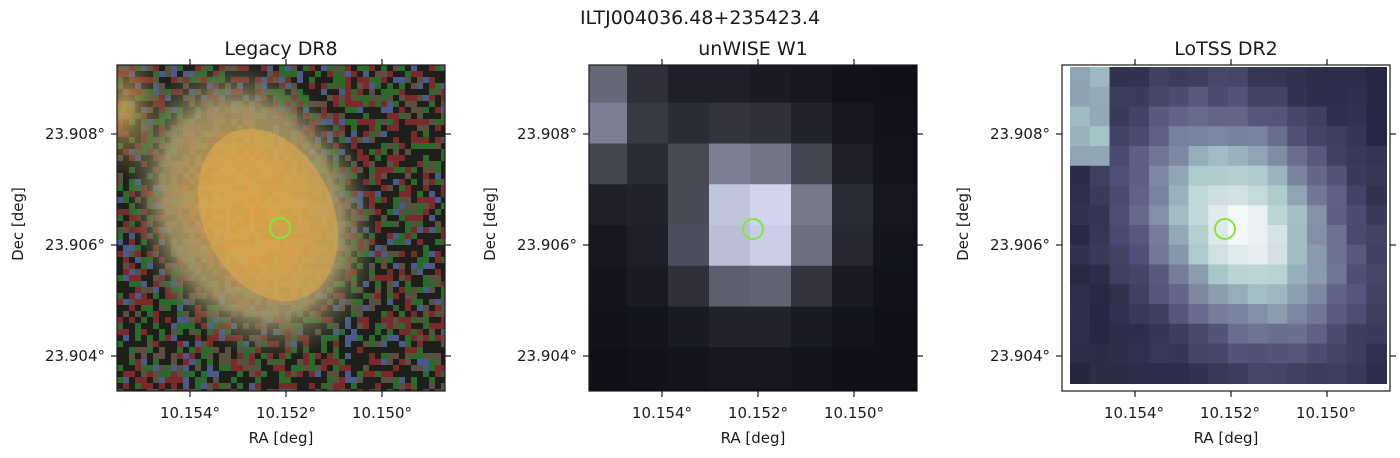 This screenshot has width=1400, height=458. I want to click on panel-2-xtick: 10.154°, so click(662, 413).